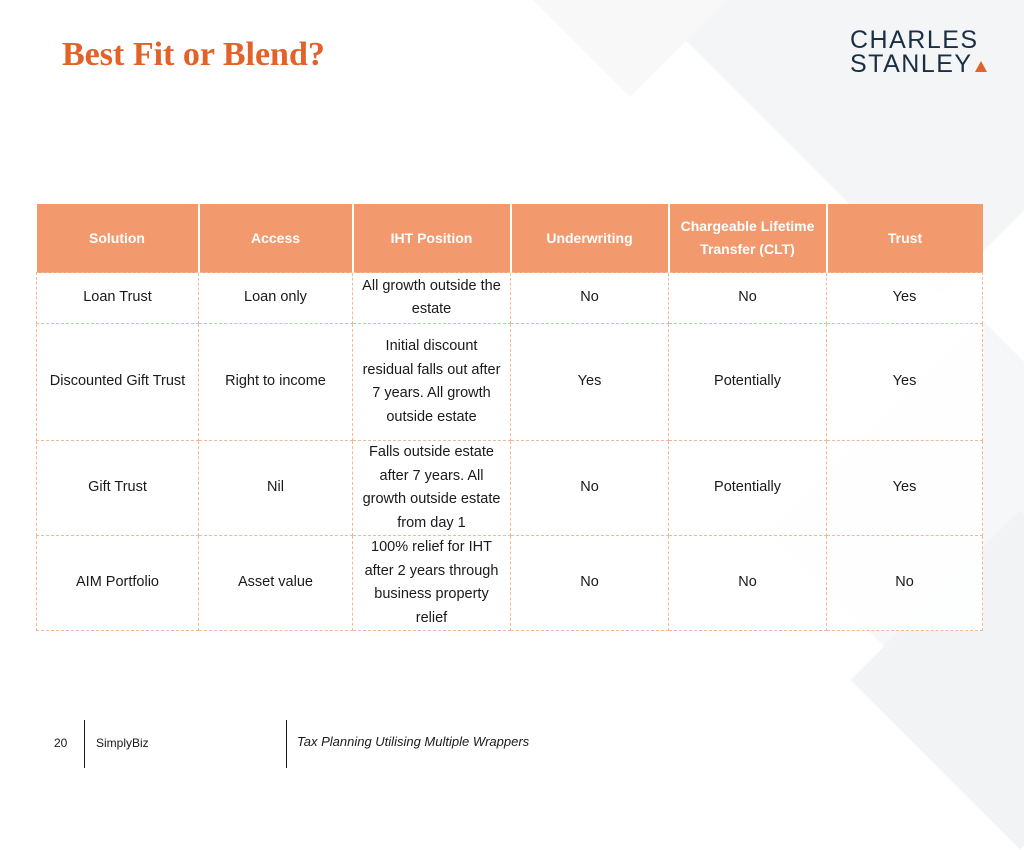 The image size is (1024, 850). What do you see at coordinates (413, 741) in the screenshot?
I see `footer-document-title: Tax Planning Utilising Multiple Wrappers` at bounding box center [413, 741].